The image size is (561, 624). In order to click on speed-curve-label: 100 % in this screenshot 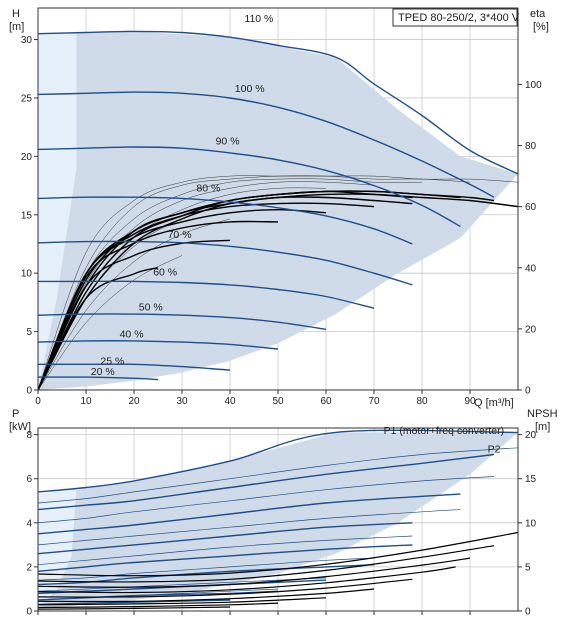, I will do `click(250, 89)`.